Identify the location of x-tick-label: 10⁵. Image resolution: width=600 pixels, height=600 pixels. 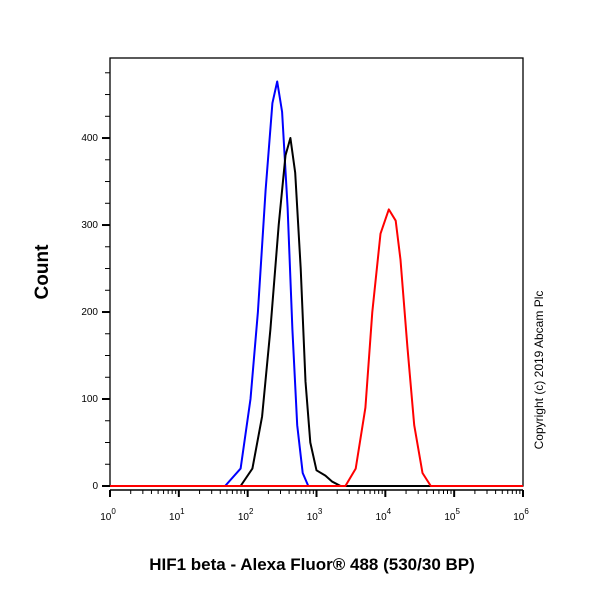
(452, 515).